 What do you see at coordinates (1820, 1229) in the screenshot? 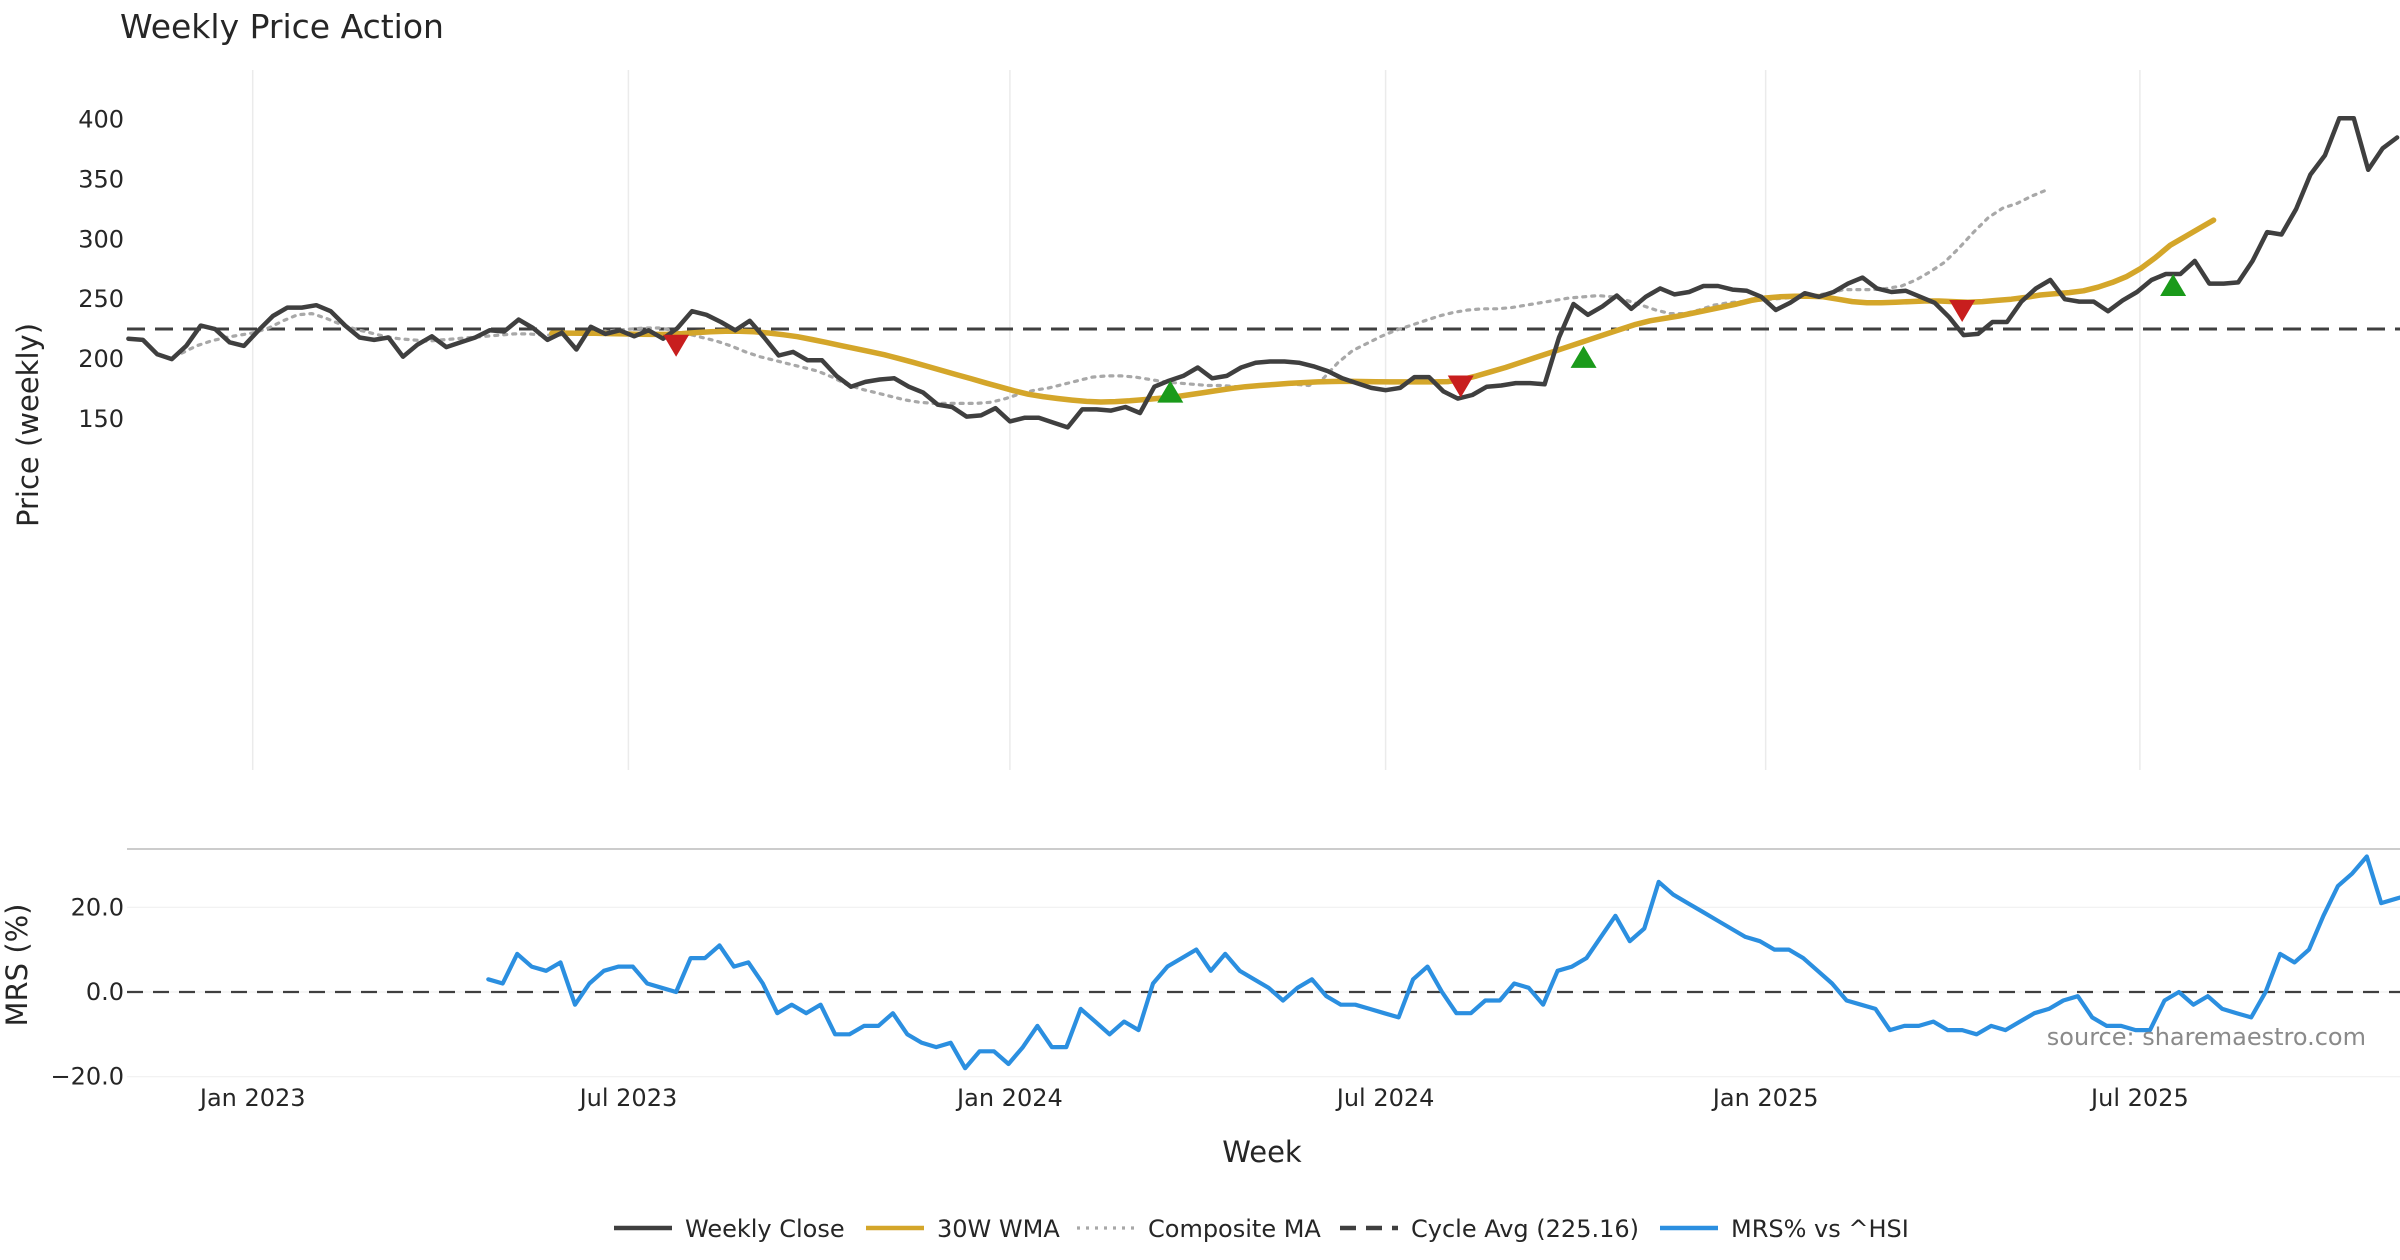
I see `legend-label-mrs-vs-hsi: MRS% vs ^HSI` at bounding box center [1820, 1229].